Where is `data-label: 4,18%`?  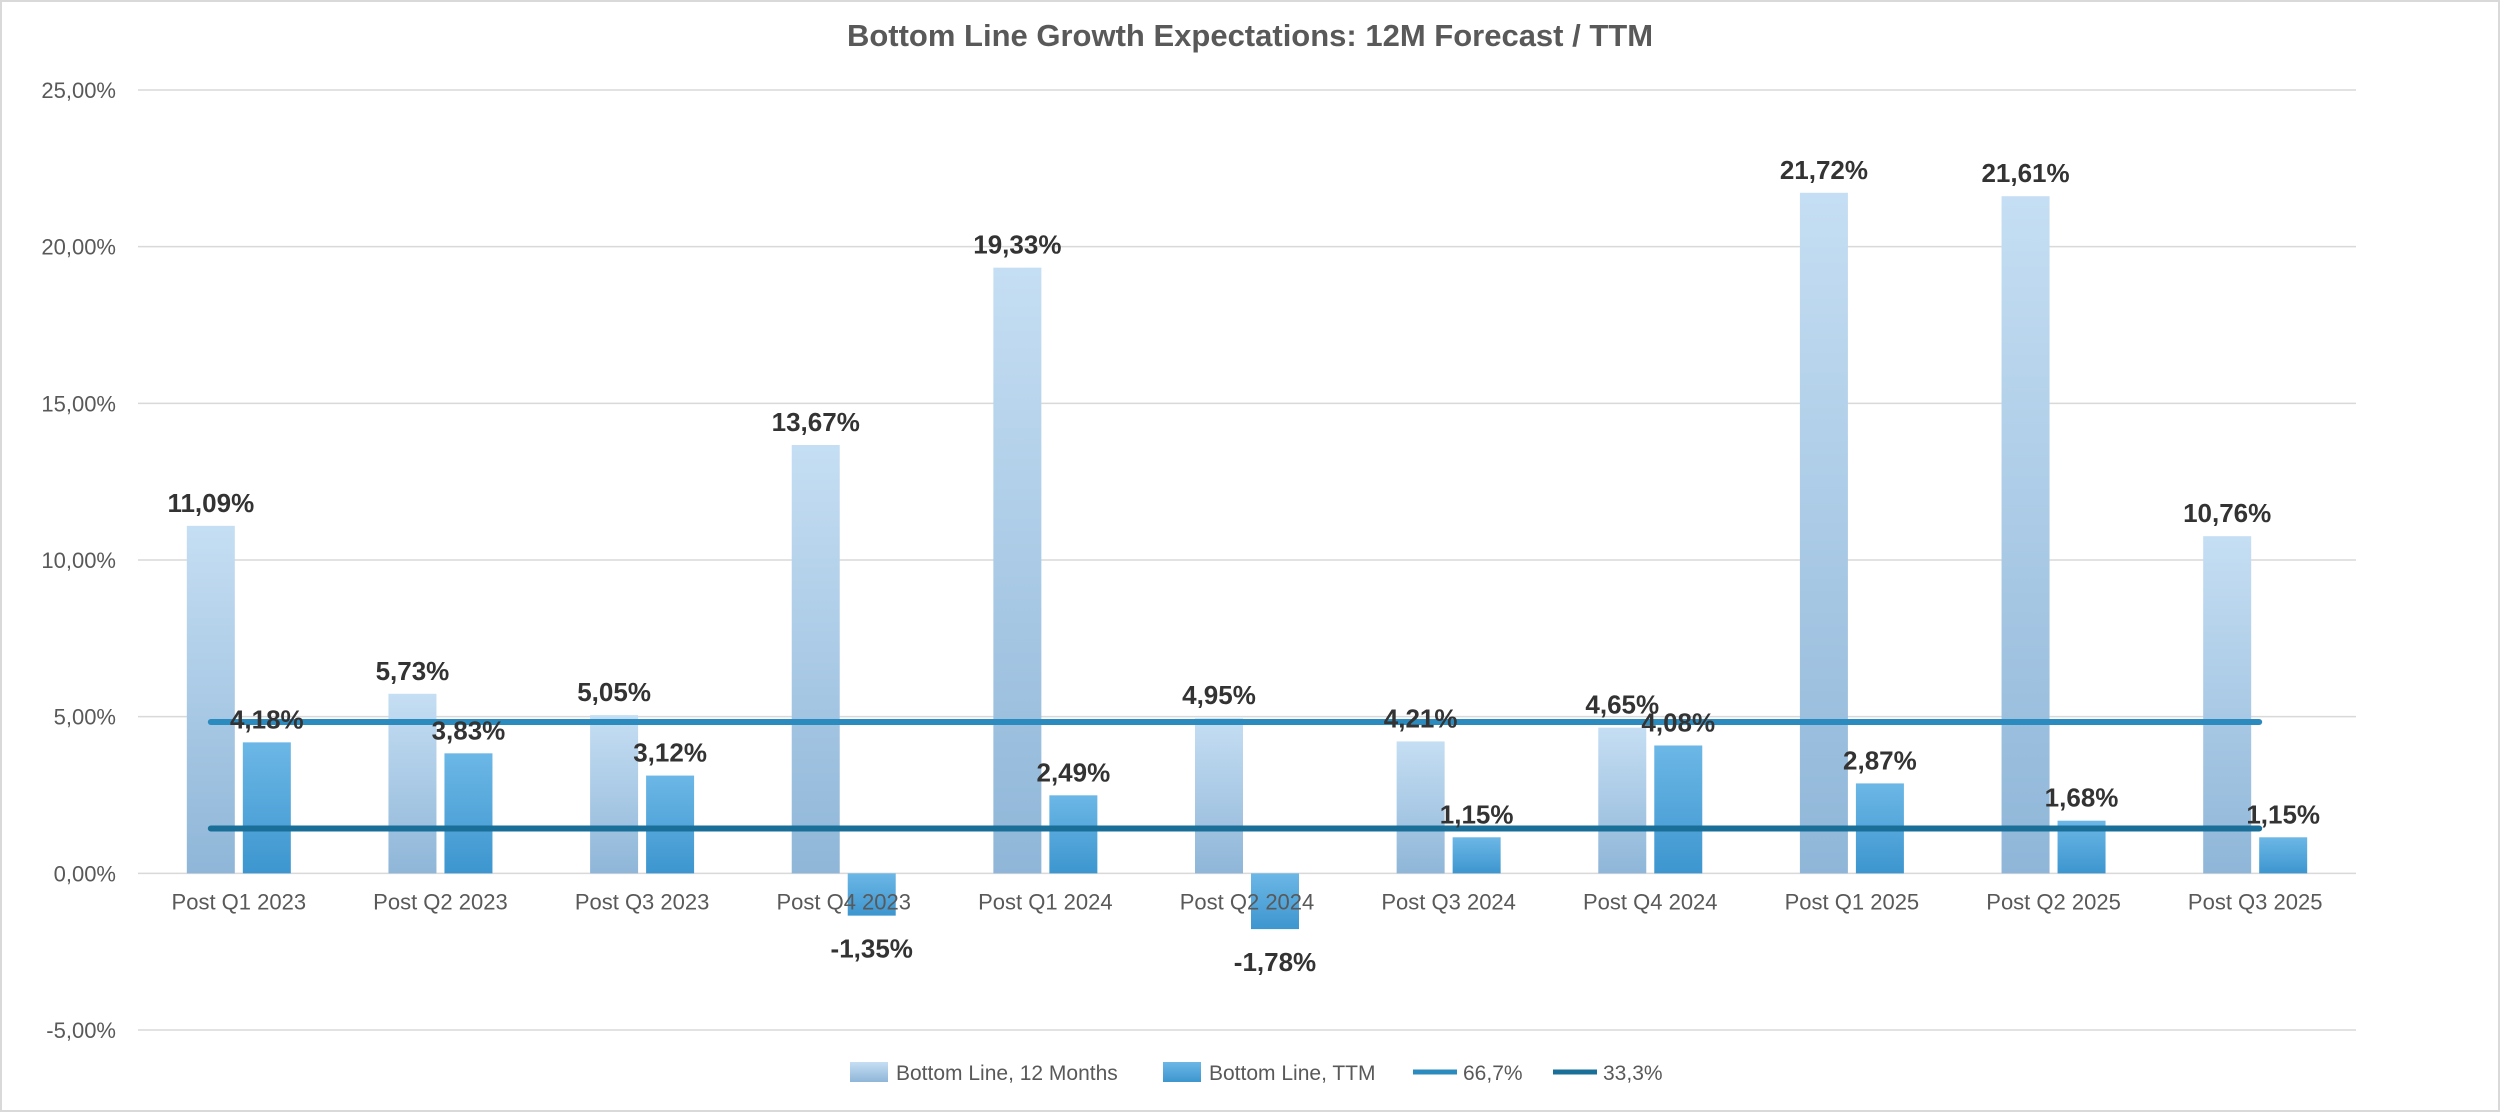
data-label: 4,18% is located at coordinates (267, 719).